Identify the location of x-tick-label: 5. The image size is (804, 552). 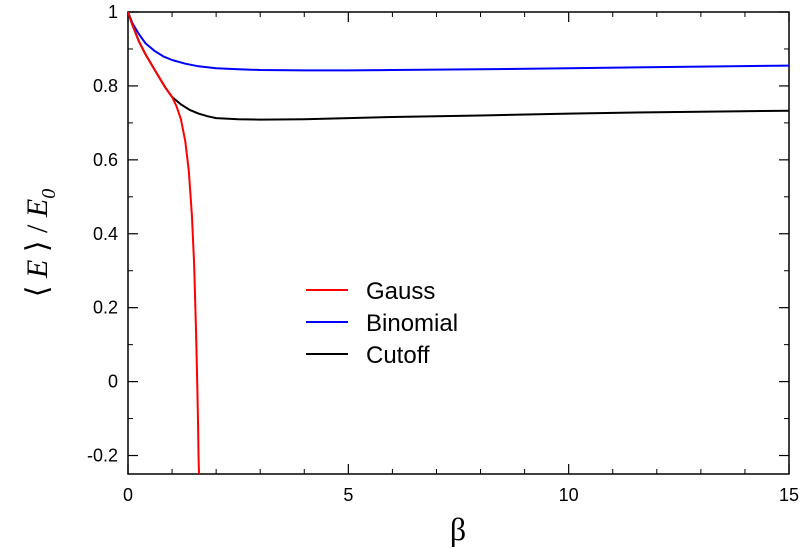
(348, 495).